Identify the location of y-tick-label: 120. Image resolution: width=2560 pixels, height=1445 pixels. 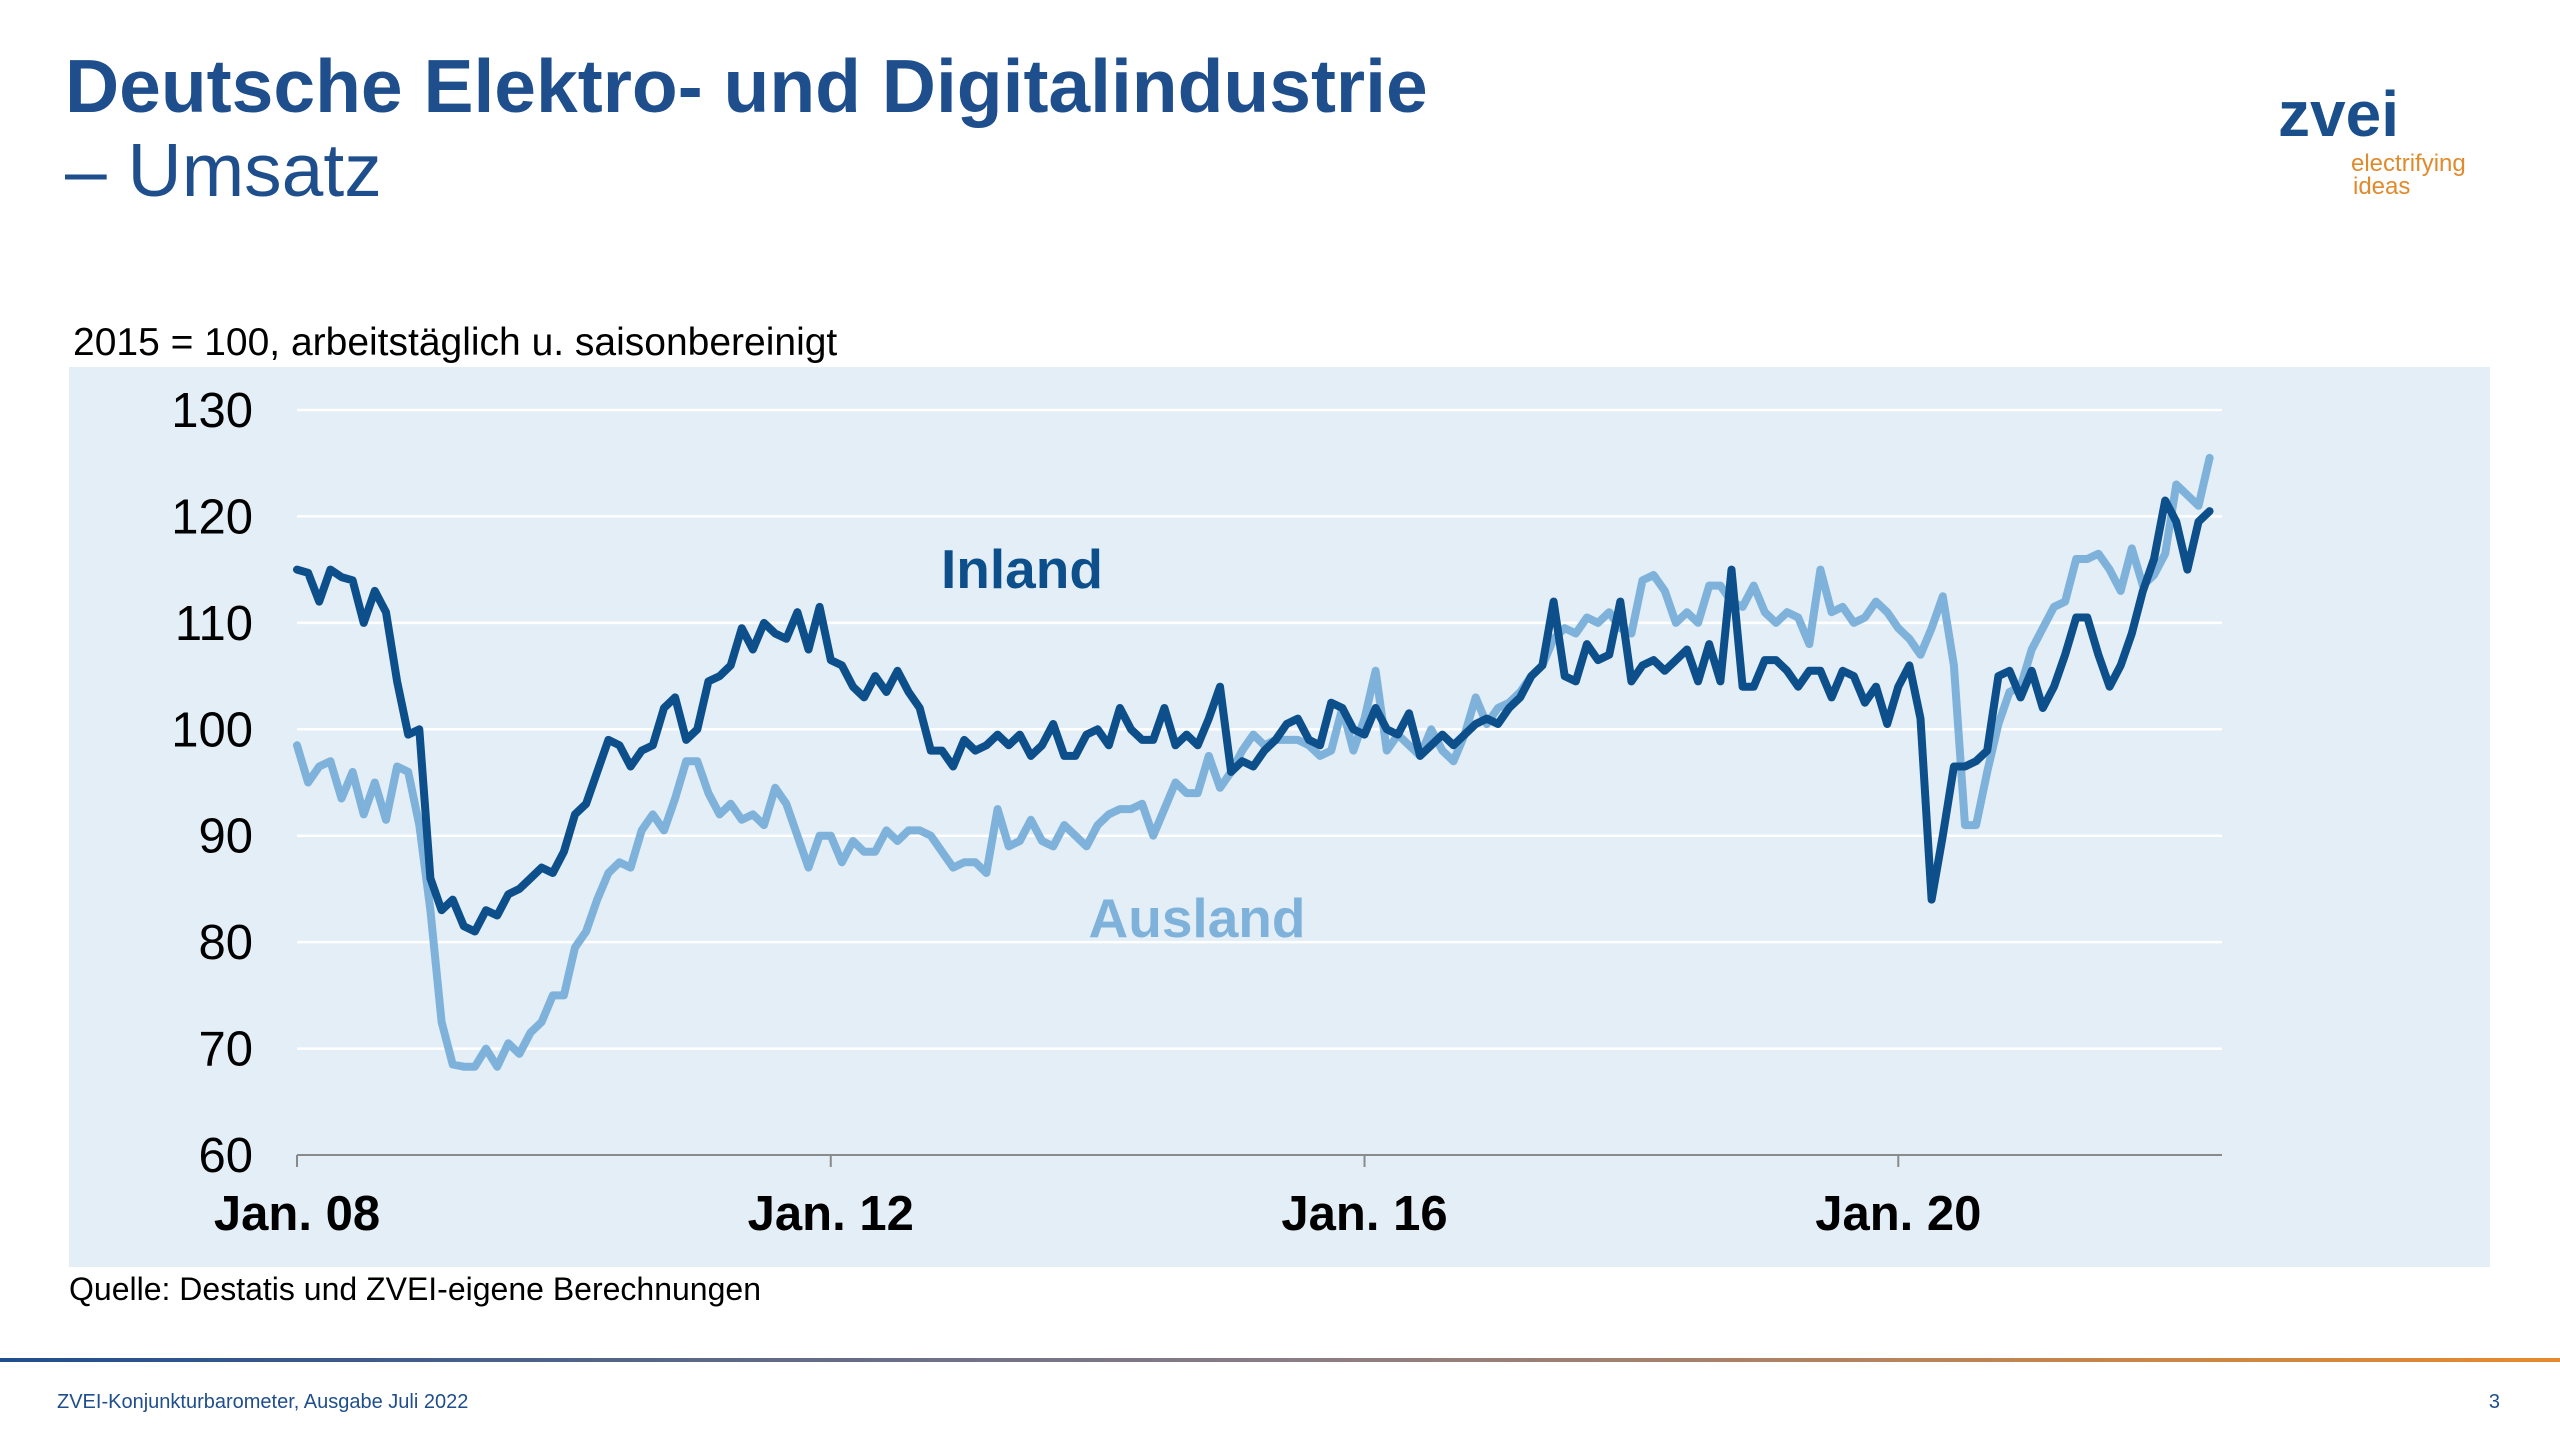
(212, 517).